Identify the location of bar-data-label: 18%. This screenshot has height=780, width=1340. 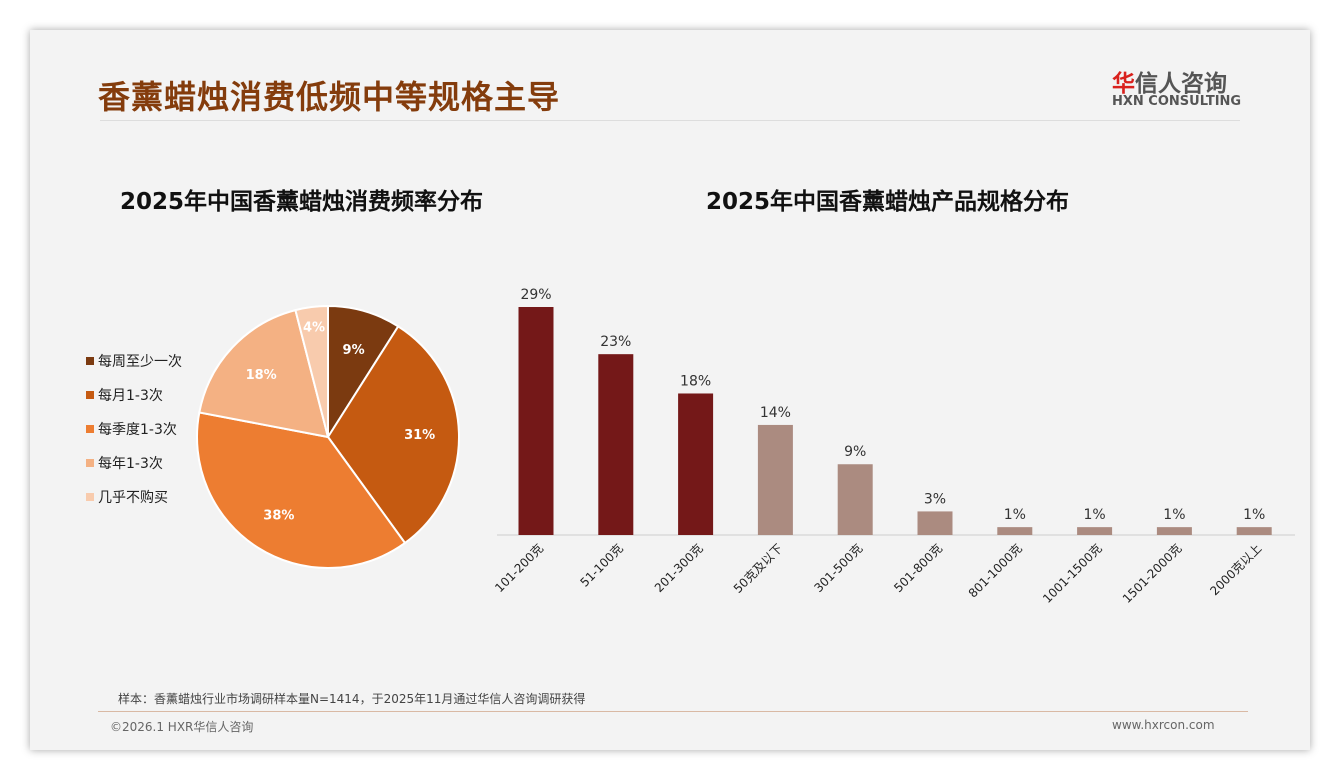
(695, 381).